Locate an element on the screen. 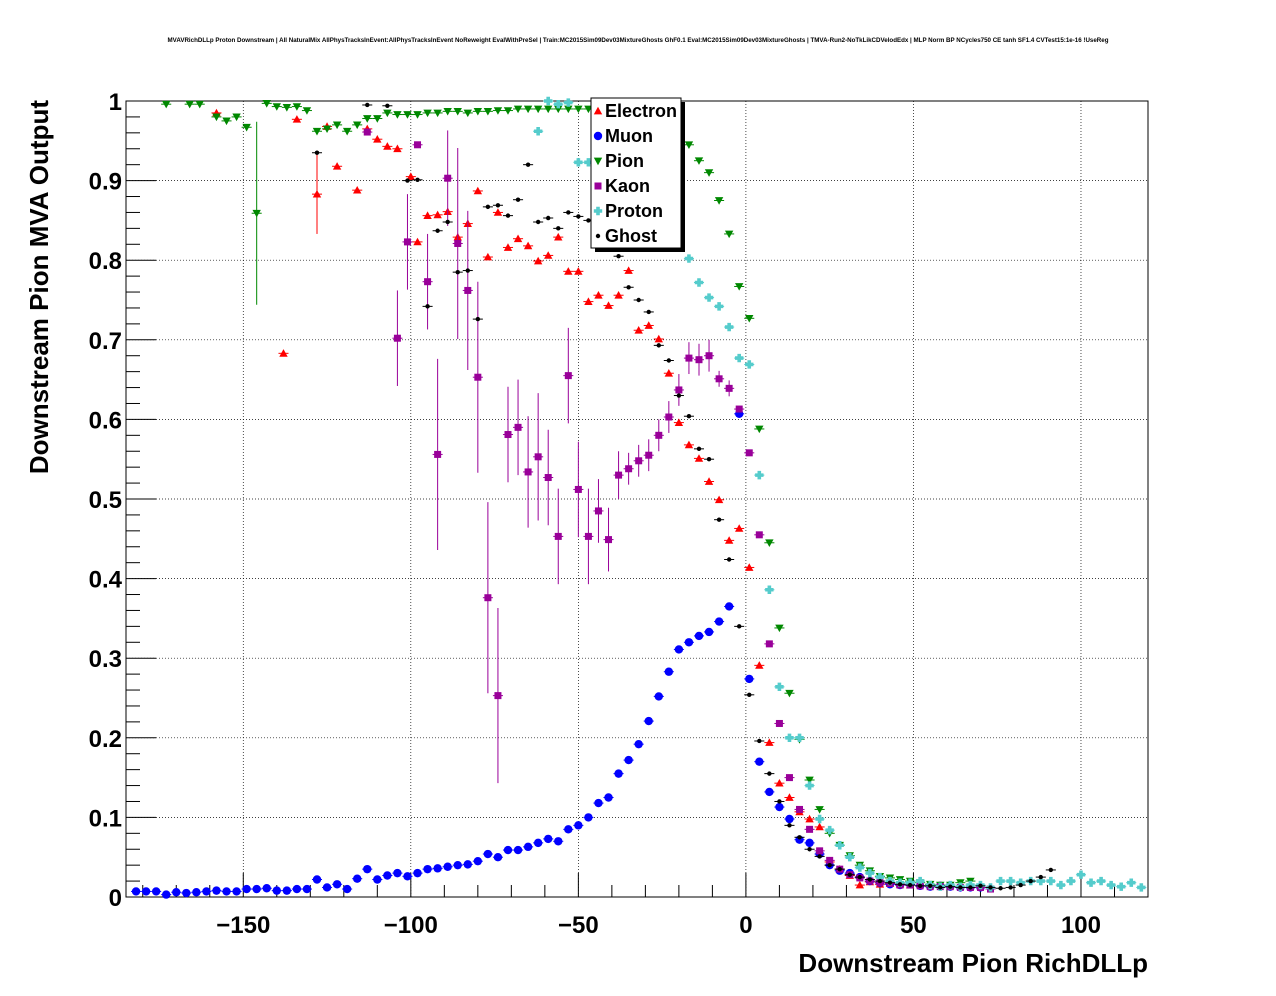 This screenshot has height=996, width=1276. legend-label: Proton is located at coordinates (634, 211).